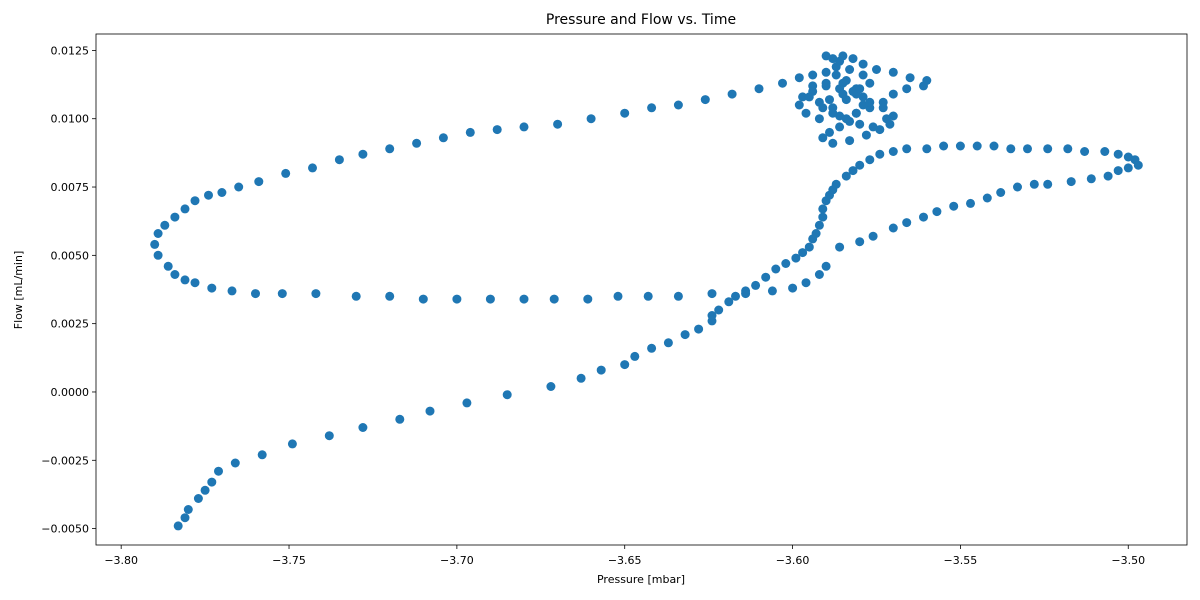 The height and width of the screenshot is (600, 1200). What do you see at coordinates (289, 560) in the screenshot?
I see `x-tick-label: −3.75` at bounding box center [289, 560].